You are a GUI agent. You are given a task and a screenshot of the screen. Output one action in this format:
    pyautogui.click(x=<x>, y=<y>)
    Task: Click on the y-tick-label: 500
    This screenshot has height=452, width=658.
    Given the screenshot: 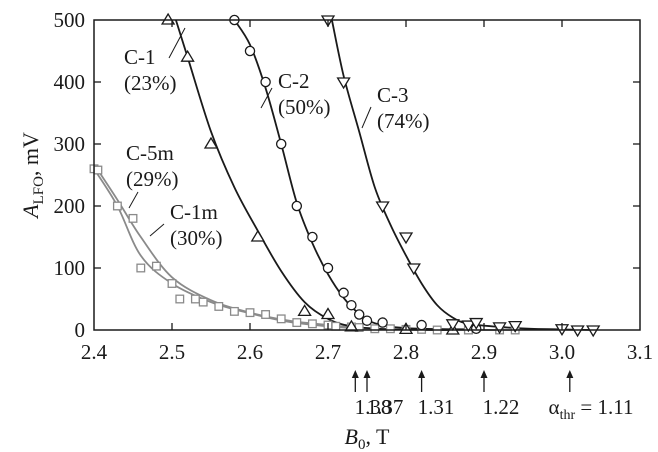 What is the action you would take?
    pyautogui.click(x=70, y=20)
    